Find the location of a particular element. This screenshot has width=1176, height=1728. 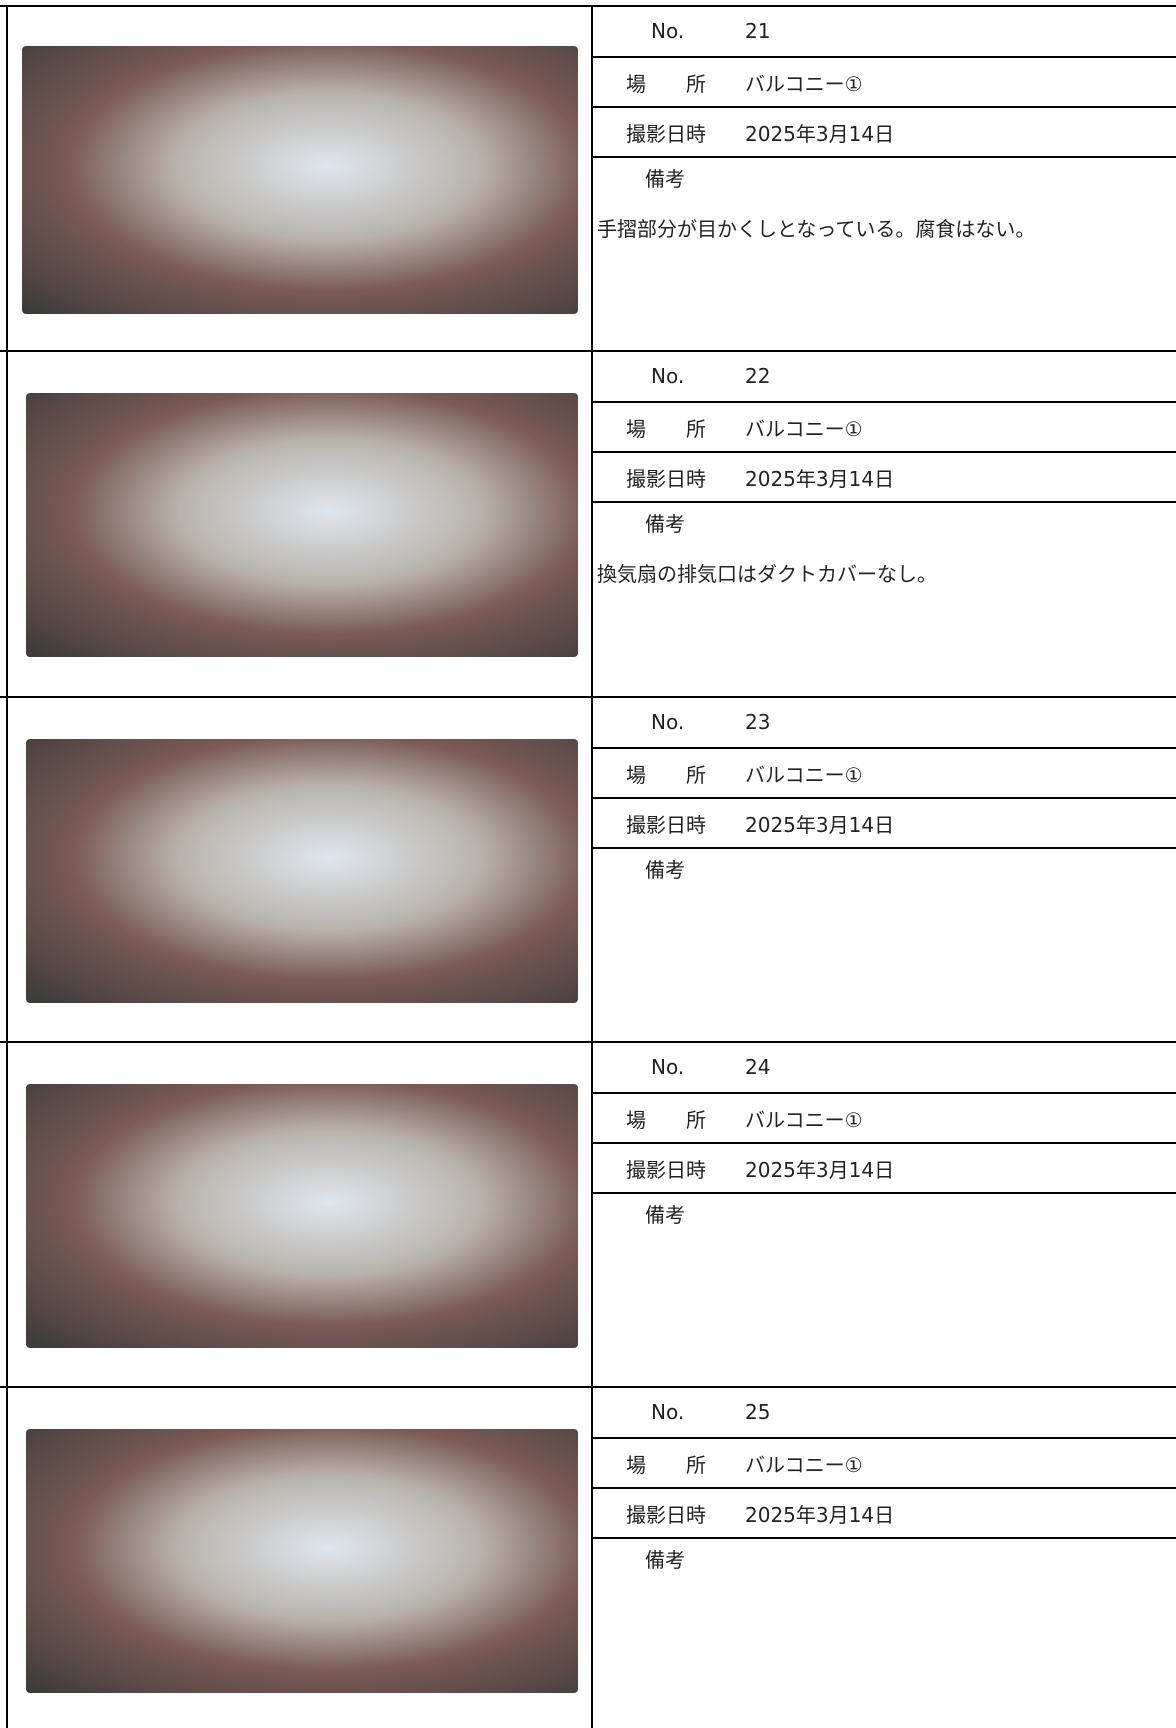

info-cell: No. 25 場 所 バルコニー① 撮影日時 2025年3月14日備考 is located at coordinates (884, 1558).